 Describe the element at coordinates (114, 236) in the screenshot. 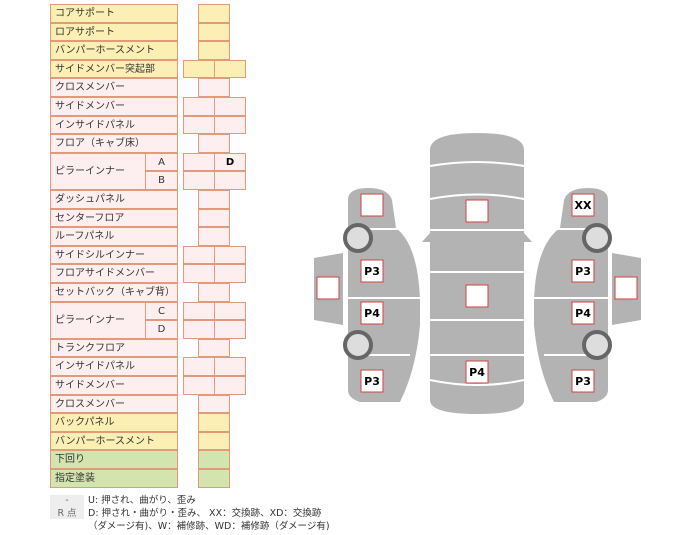

I see `row-label: ルーフパネル` at that location.